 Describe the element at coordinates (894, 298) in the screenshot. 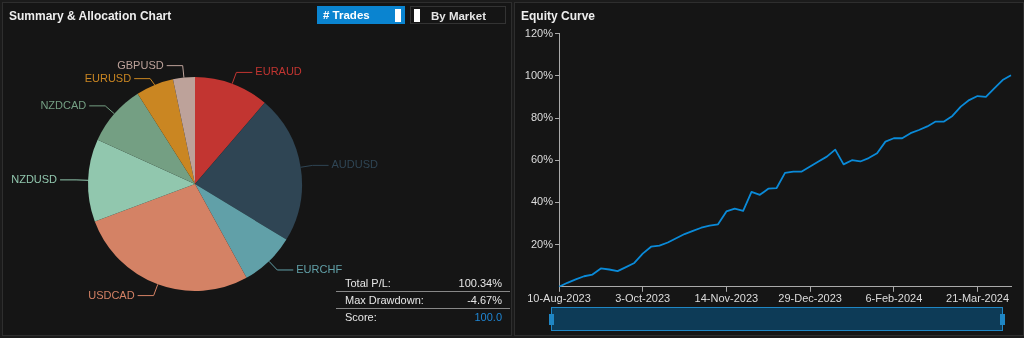

I see `x-tick-label: 6-Feb-2024` at that location.